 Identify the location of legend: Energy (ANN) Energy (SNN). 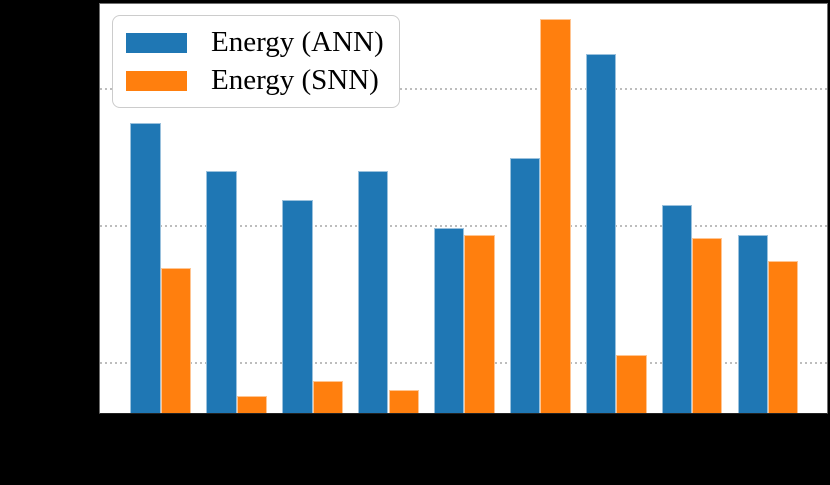
(256, 61).